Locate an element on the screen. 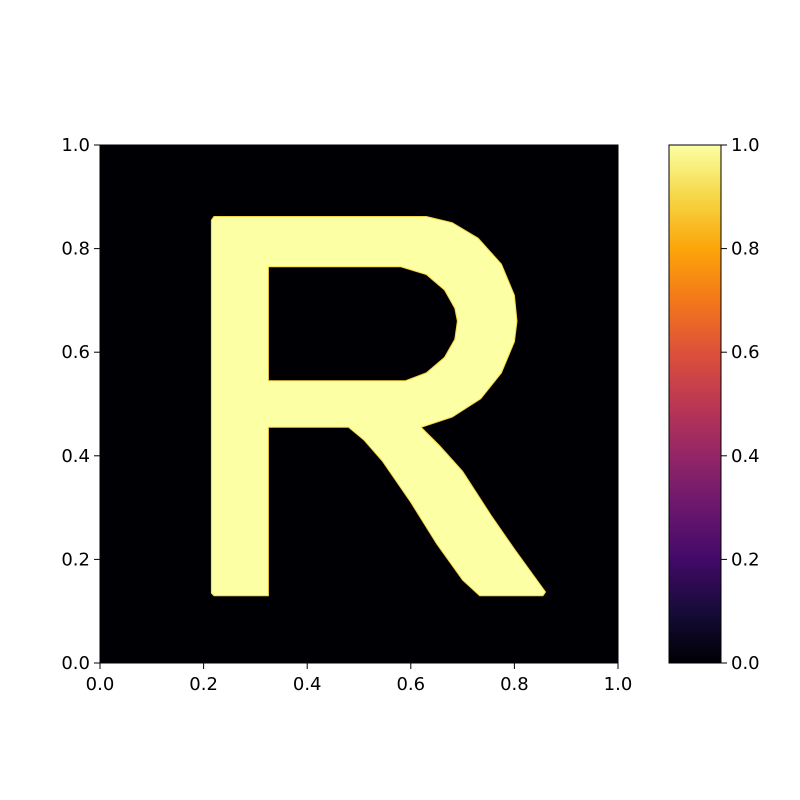  x-tick-label: 1.0 is located at coordinates (618, 684).